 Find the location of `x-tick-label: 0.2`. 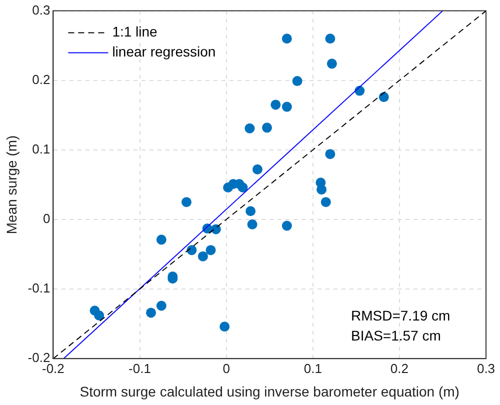

x-tick-label: 0.2 is located at coordinates (399, 368).